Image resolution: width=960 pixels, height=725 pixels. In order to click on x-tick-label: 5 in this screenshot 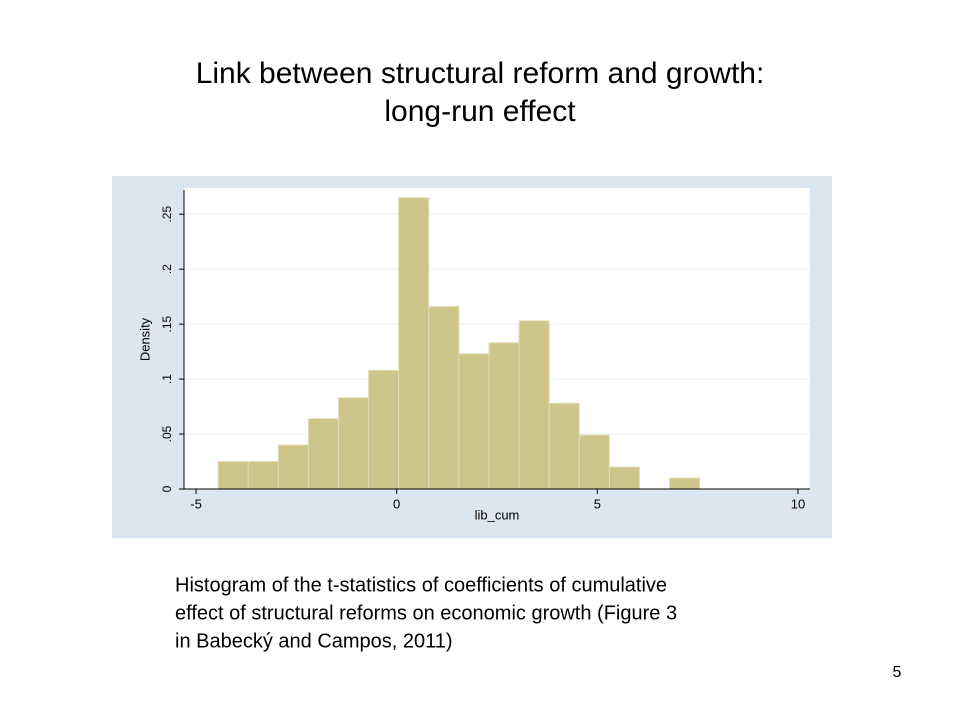, I will do `click(597, 503)`.